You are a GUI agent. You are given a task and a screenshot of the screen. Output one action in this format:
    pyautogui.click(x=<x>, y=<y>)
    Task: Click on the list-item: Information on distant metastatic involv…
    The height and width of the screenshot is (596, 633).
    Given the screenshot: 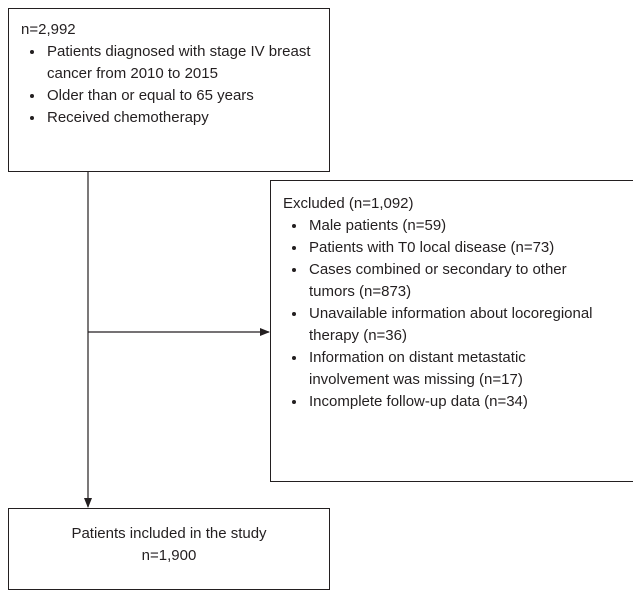 What is the action you would take?
    pyautogui.click(x=452, y=369)
    